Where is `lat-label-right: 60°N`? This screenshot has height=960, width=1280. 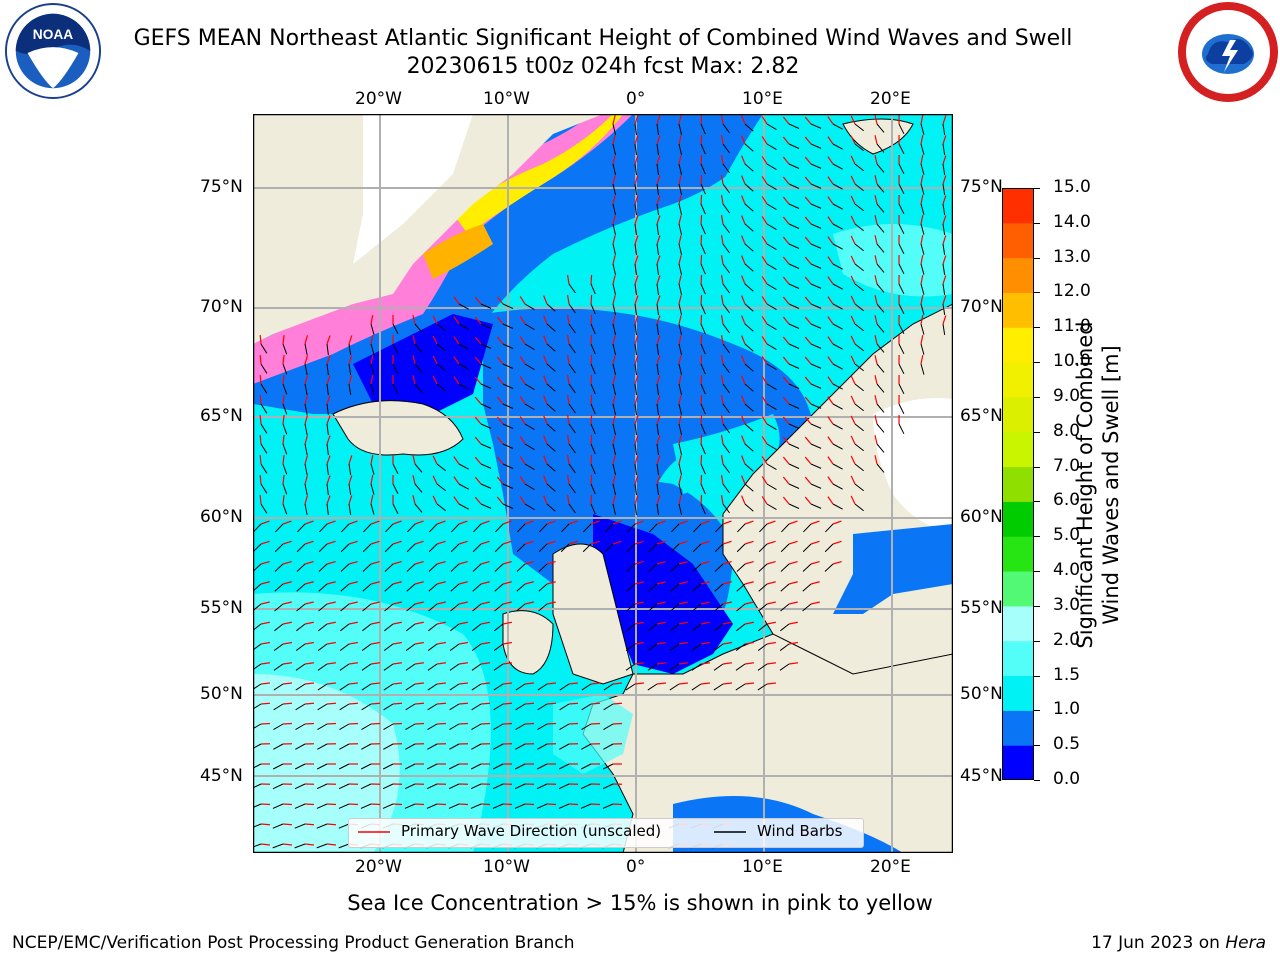
lat-label-right: 60°N is located at coordinates (981, 517).